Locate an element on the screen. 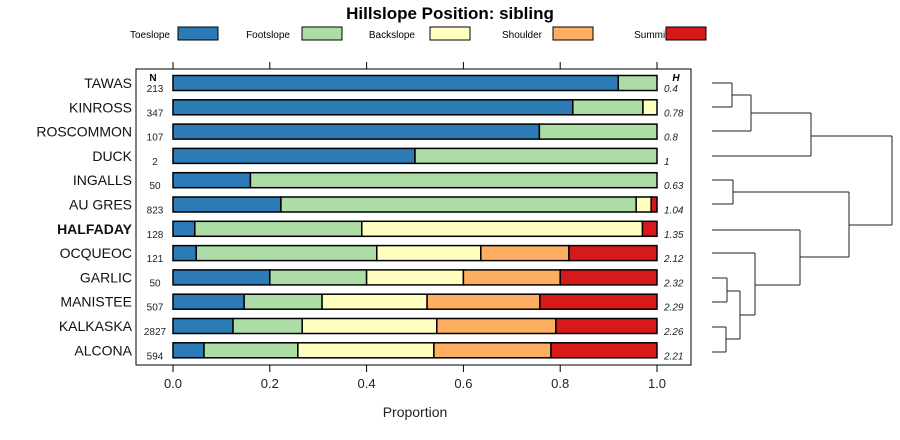  legend-label-summit: Summit is located at coordinates (651, 35).